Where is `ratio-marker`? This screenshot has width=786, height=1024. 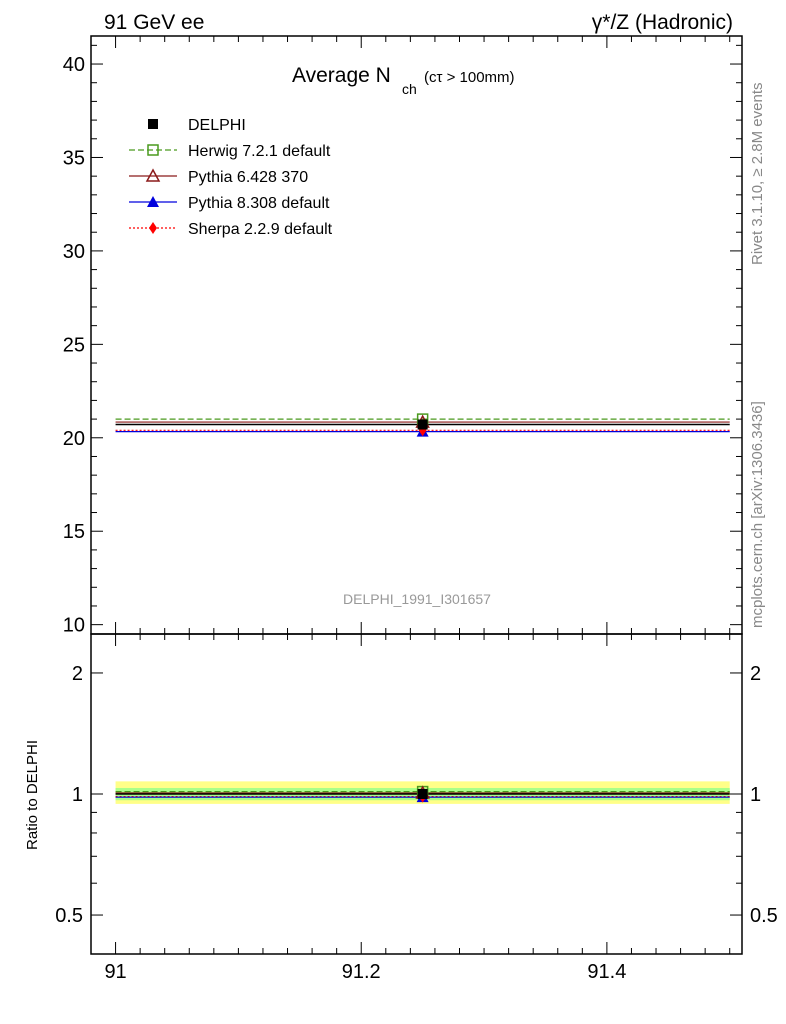
ratio-marker is located at coordinates (422, 794).